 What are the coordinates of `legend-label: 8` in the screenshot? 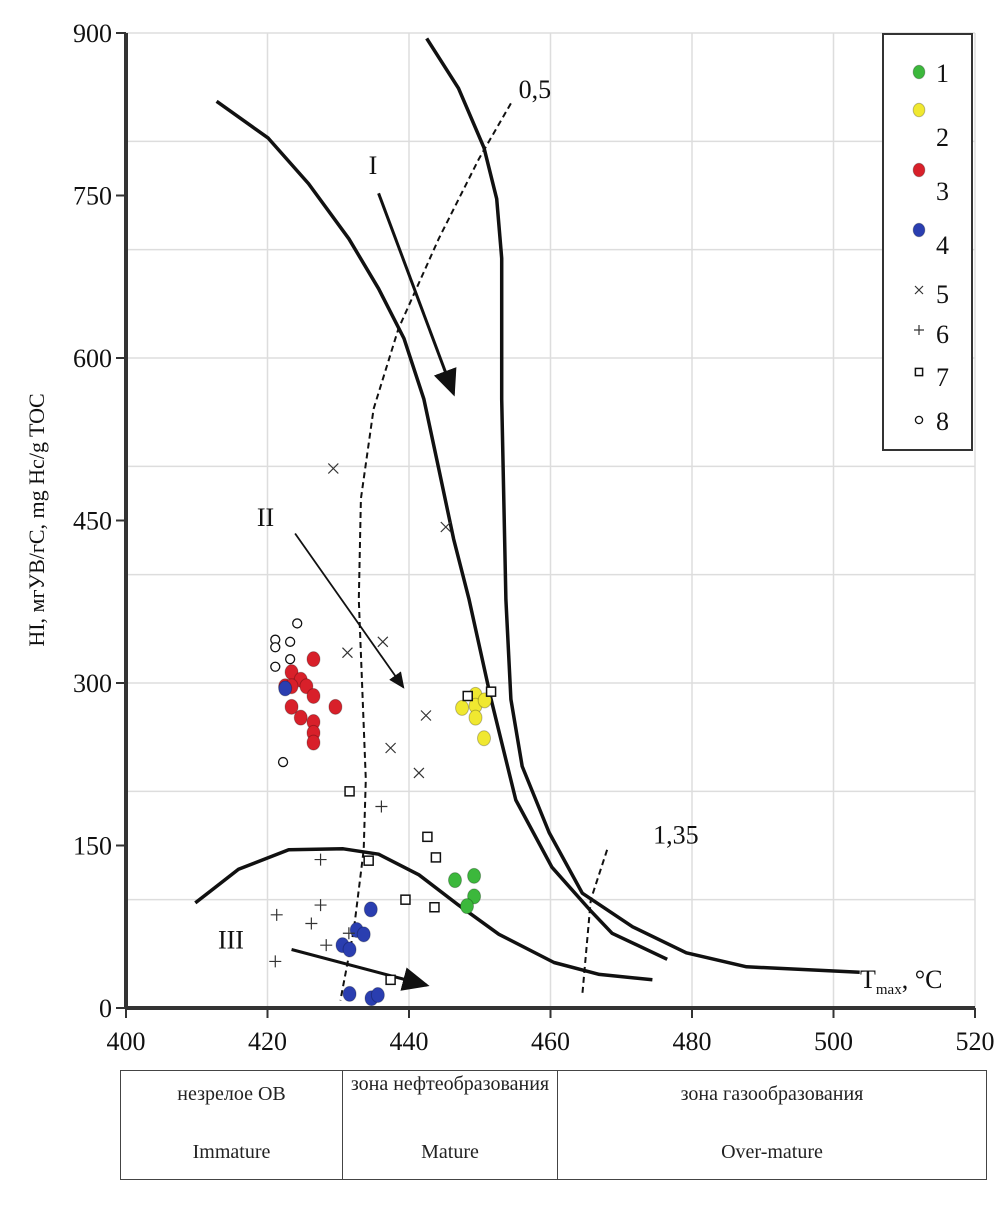 It's located at (942, 421).